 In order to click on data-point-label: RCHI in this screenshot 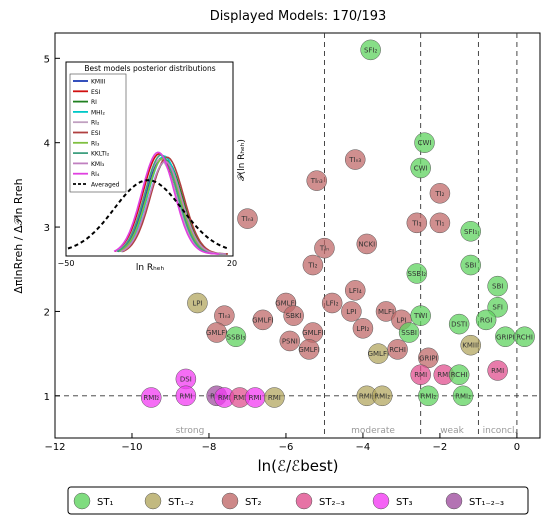, I will do `click(397, 350)`.